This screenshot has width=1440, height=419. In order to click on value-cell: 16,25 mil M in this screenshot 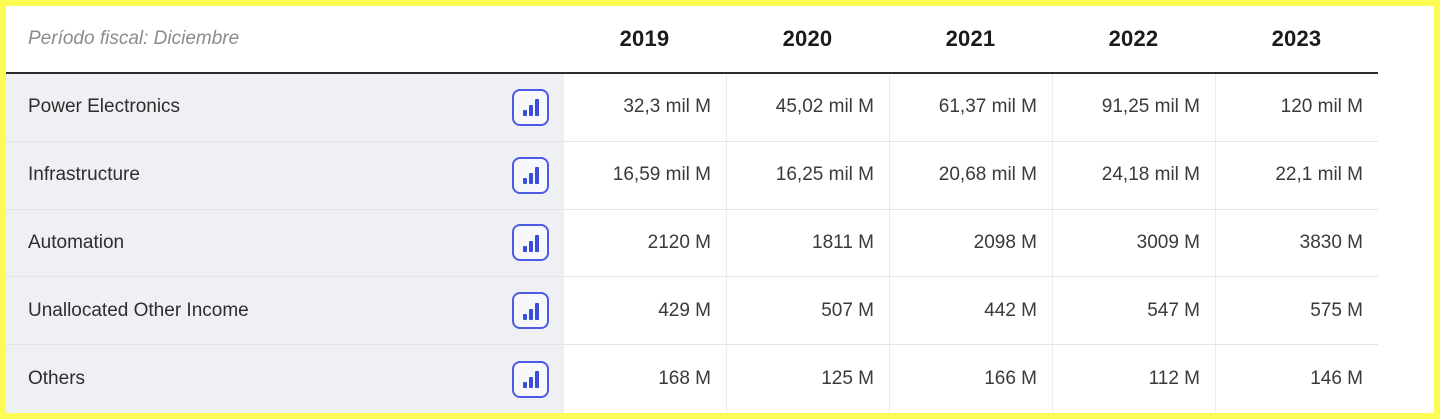, I will do `click(807, 175)`.